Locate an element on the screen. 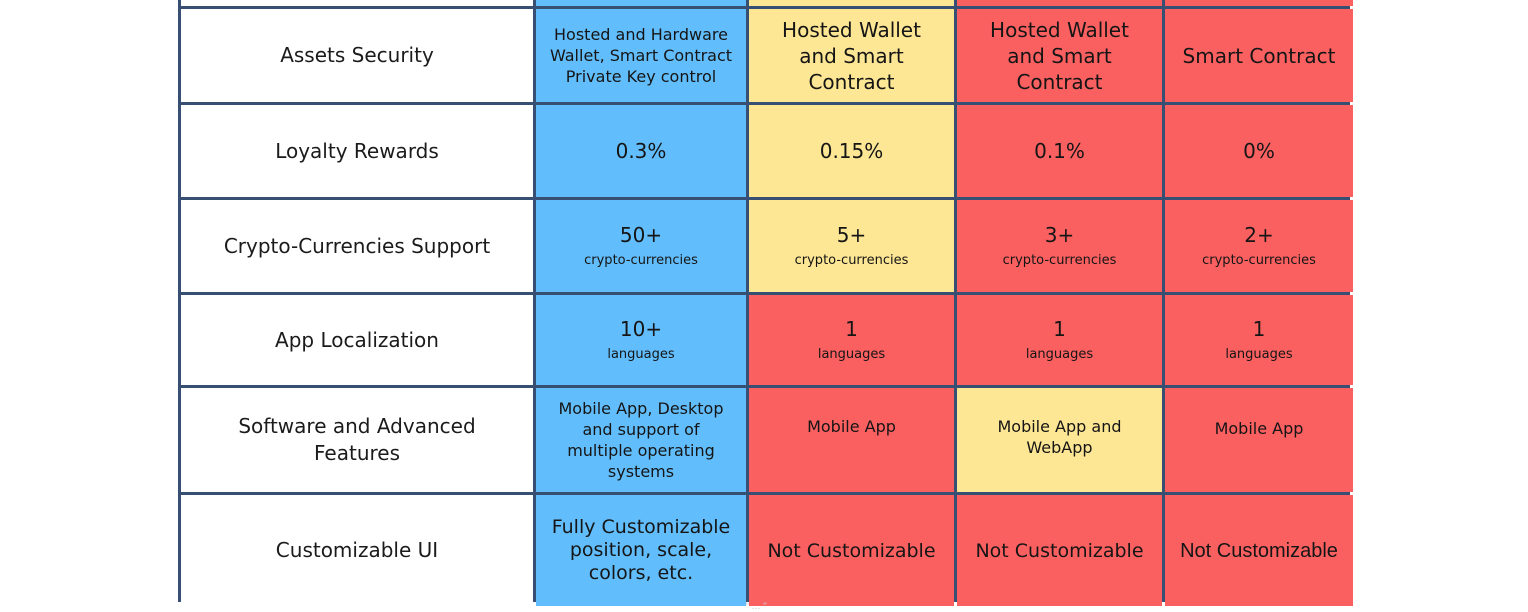 The width and height of the screenshot is (1528, 612). row-label-cell: Crypto-Currencies Support is located at coordinates (357, 246).